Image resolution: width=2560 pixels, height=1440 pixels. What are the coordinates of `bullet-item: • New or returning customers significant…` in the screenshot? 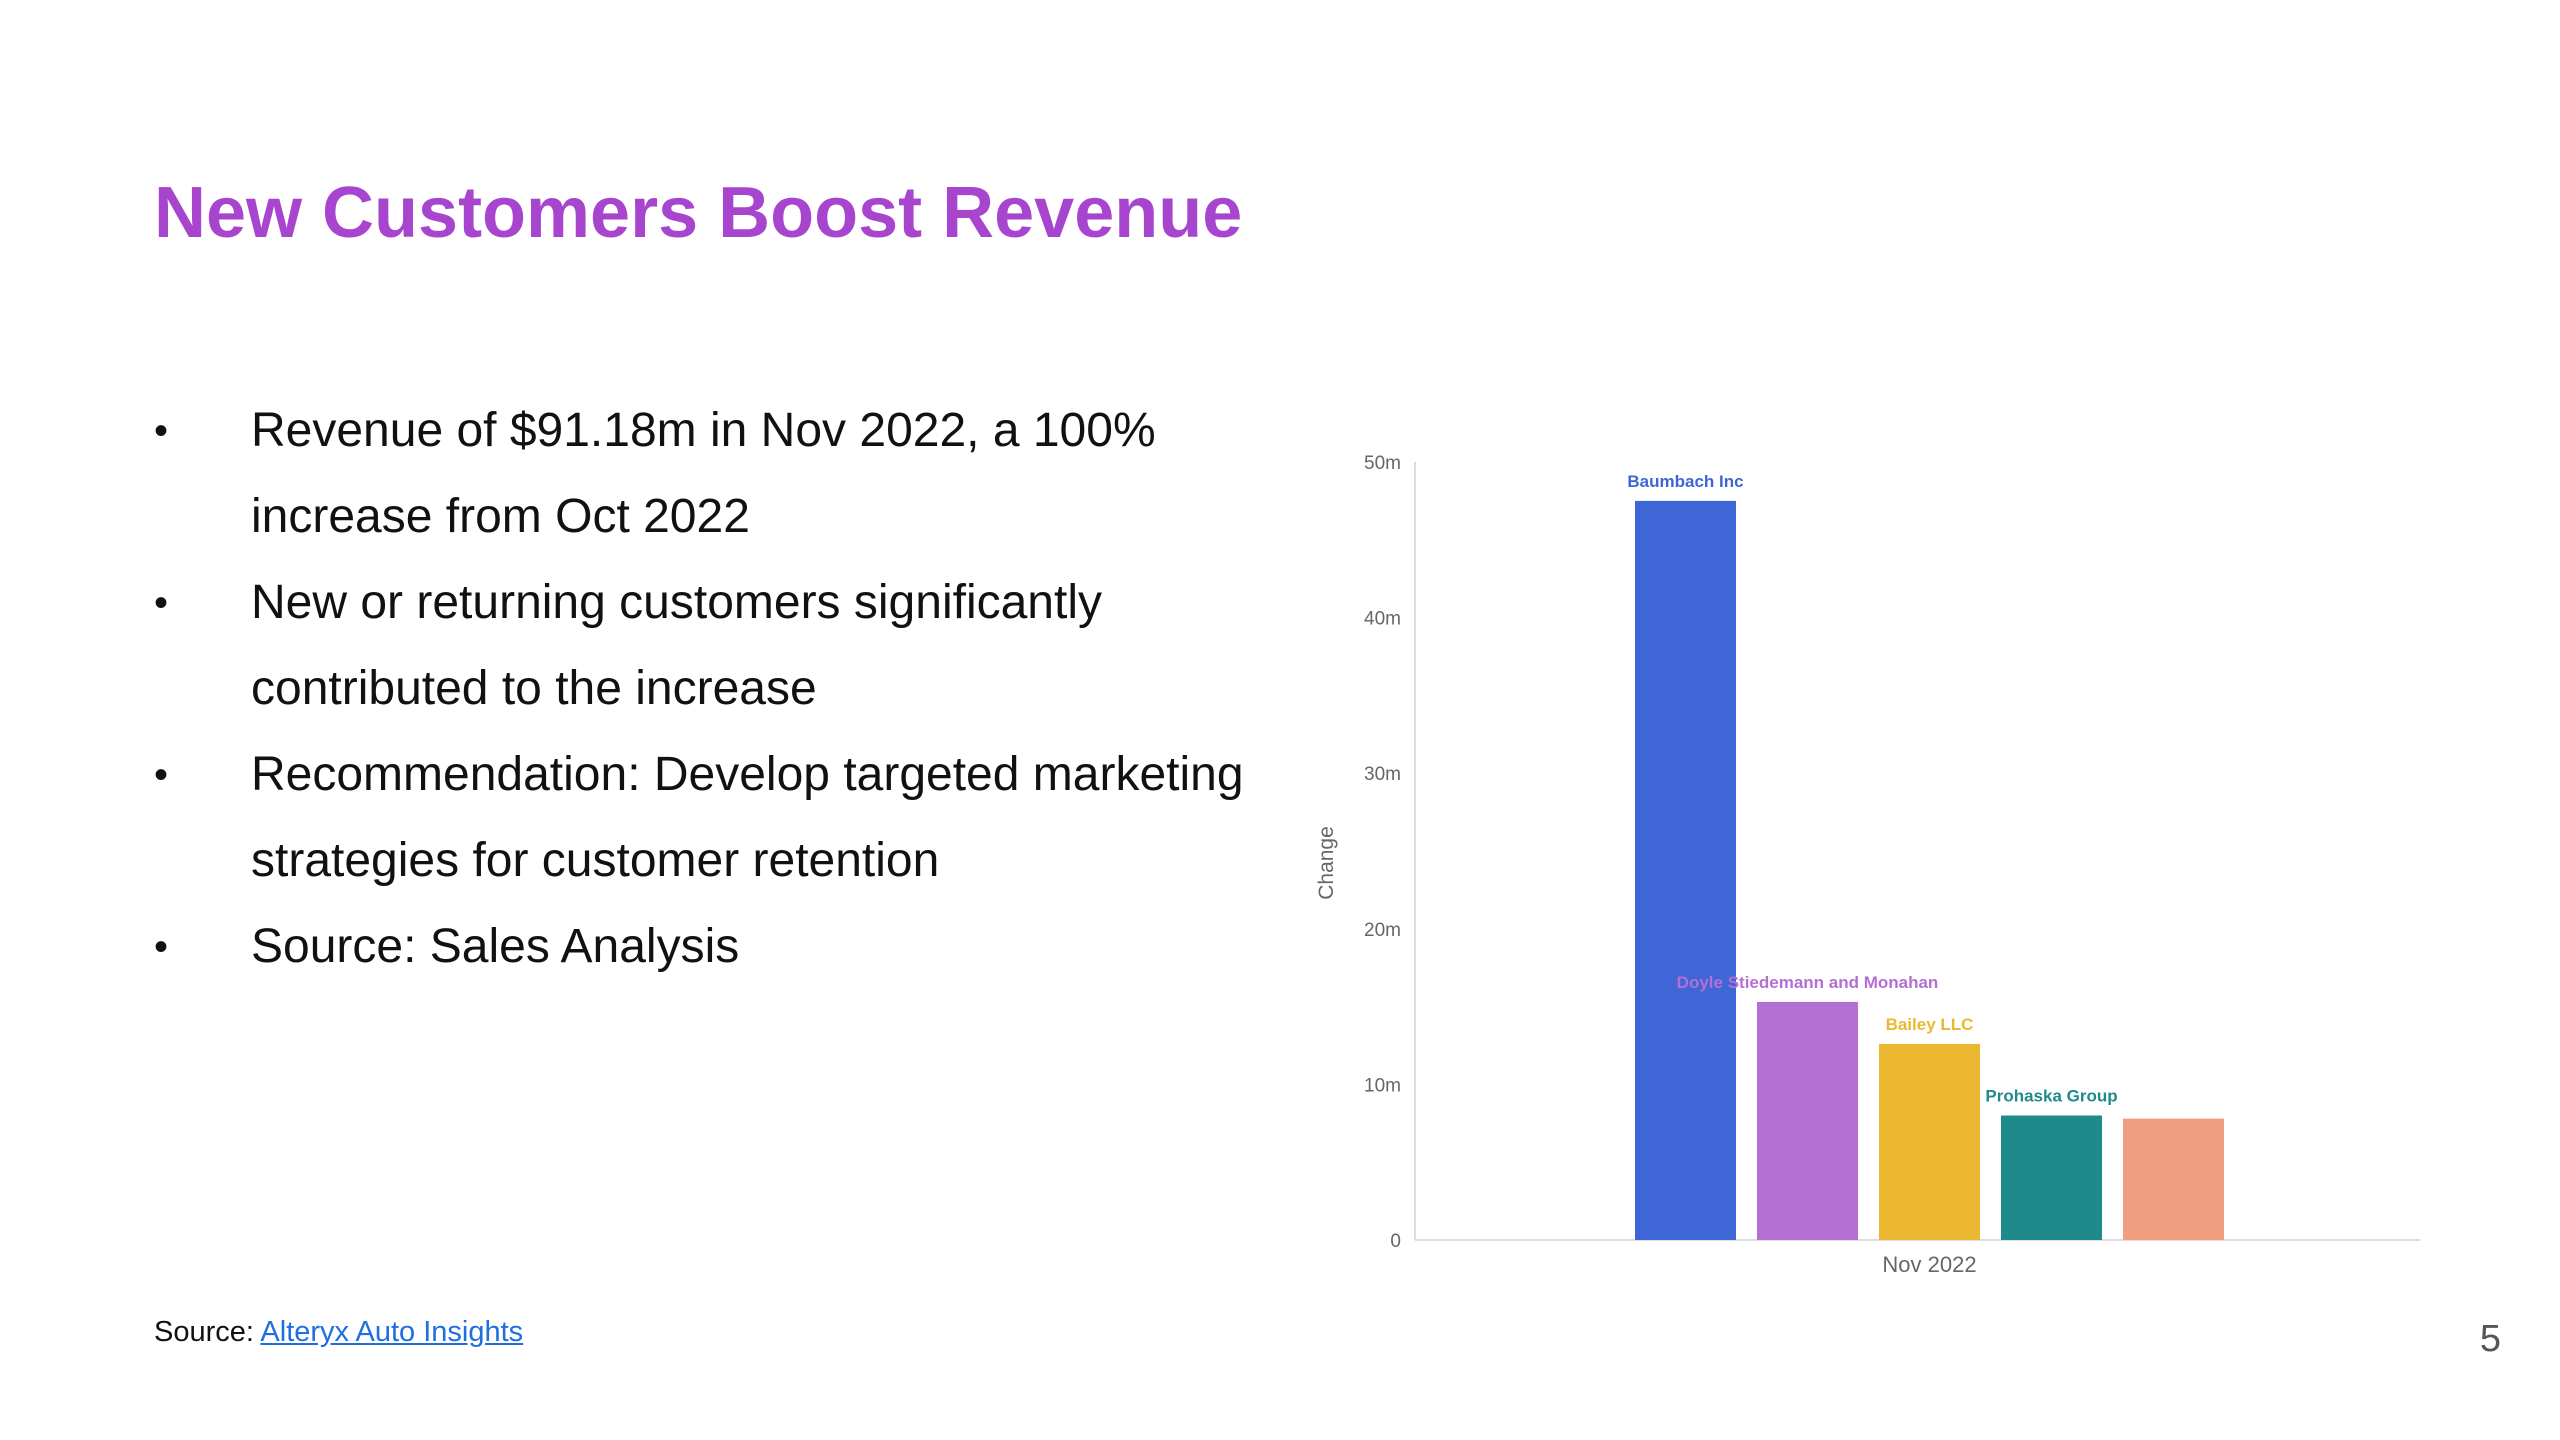 It's located at (699, 646).